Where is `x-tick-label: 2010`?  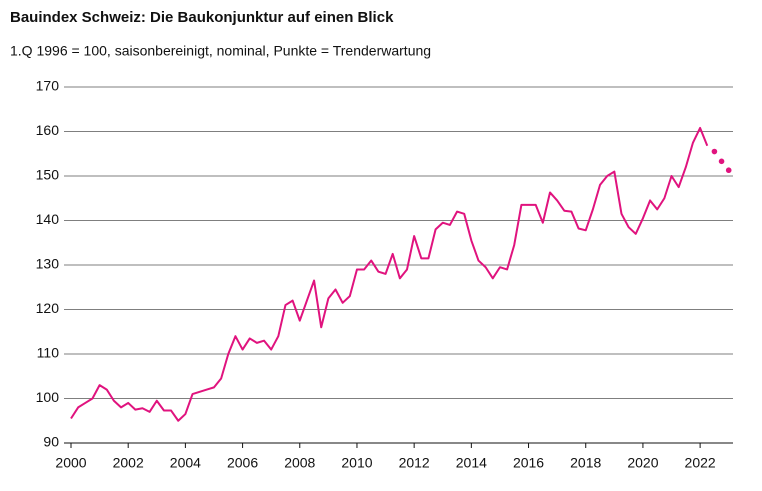 x-tick-label: 2010 is located at coordinates (356, 463).